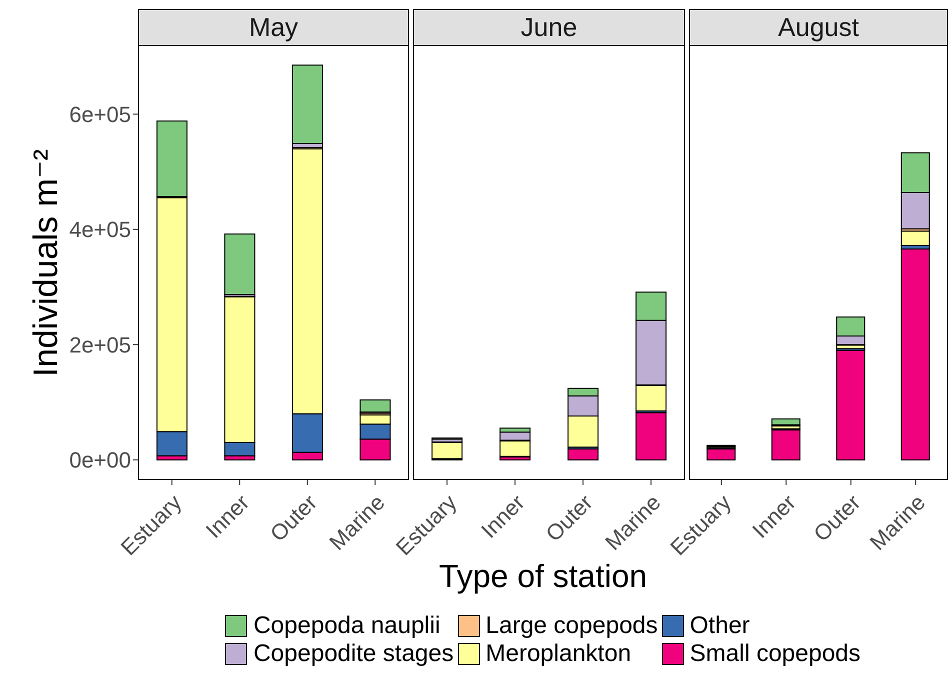 The height and width of the screenshot is (675, 950). I want to click on chart-title: May, so click(273, 27).